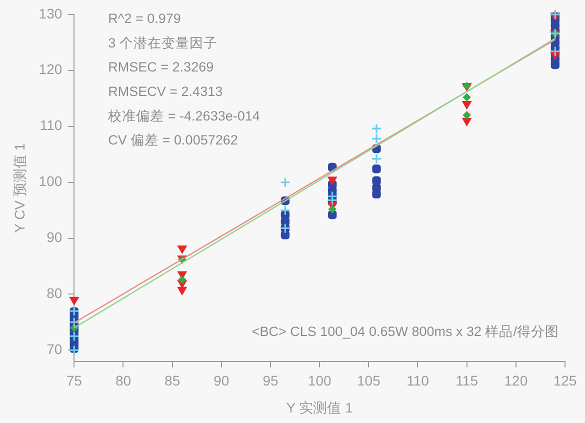  I want to click on annotation: <BC> CLS 100_04 0.65W 800ms x 32 样品/得分图, so click(405, 332).